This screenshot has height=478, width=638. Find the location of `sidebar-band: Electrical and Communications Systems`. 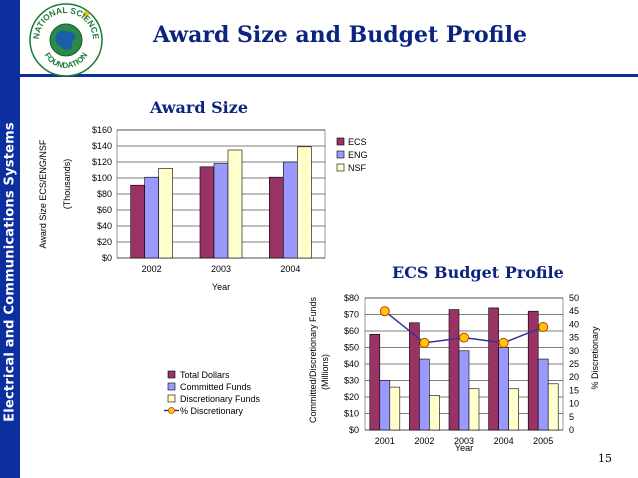

sidebar-band: Electrical and Communications Systems is located at coordinates (10, 239).